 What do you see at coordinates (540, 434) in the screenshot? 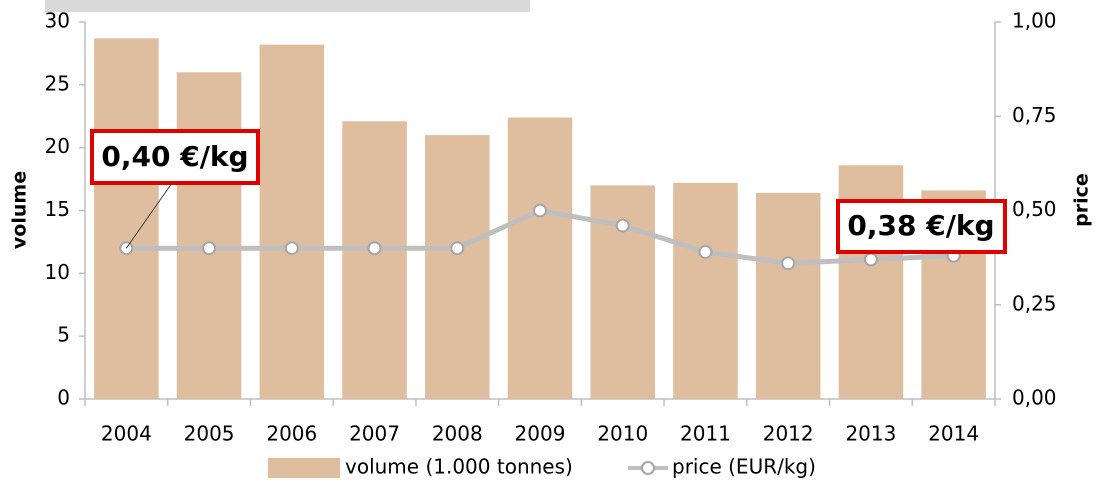
I see `x-tick-label: 2009` at bounding box center [540, 434].